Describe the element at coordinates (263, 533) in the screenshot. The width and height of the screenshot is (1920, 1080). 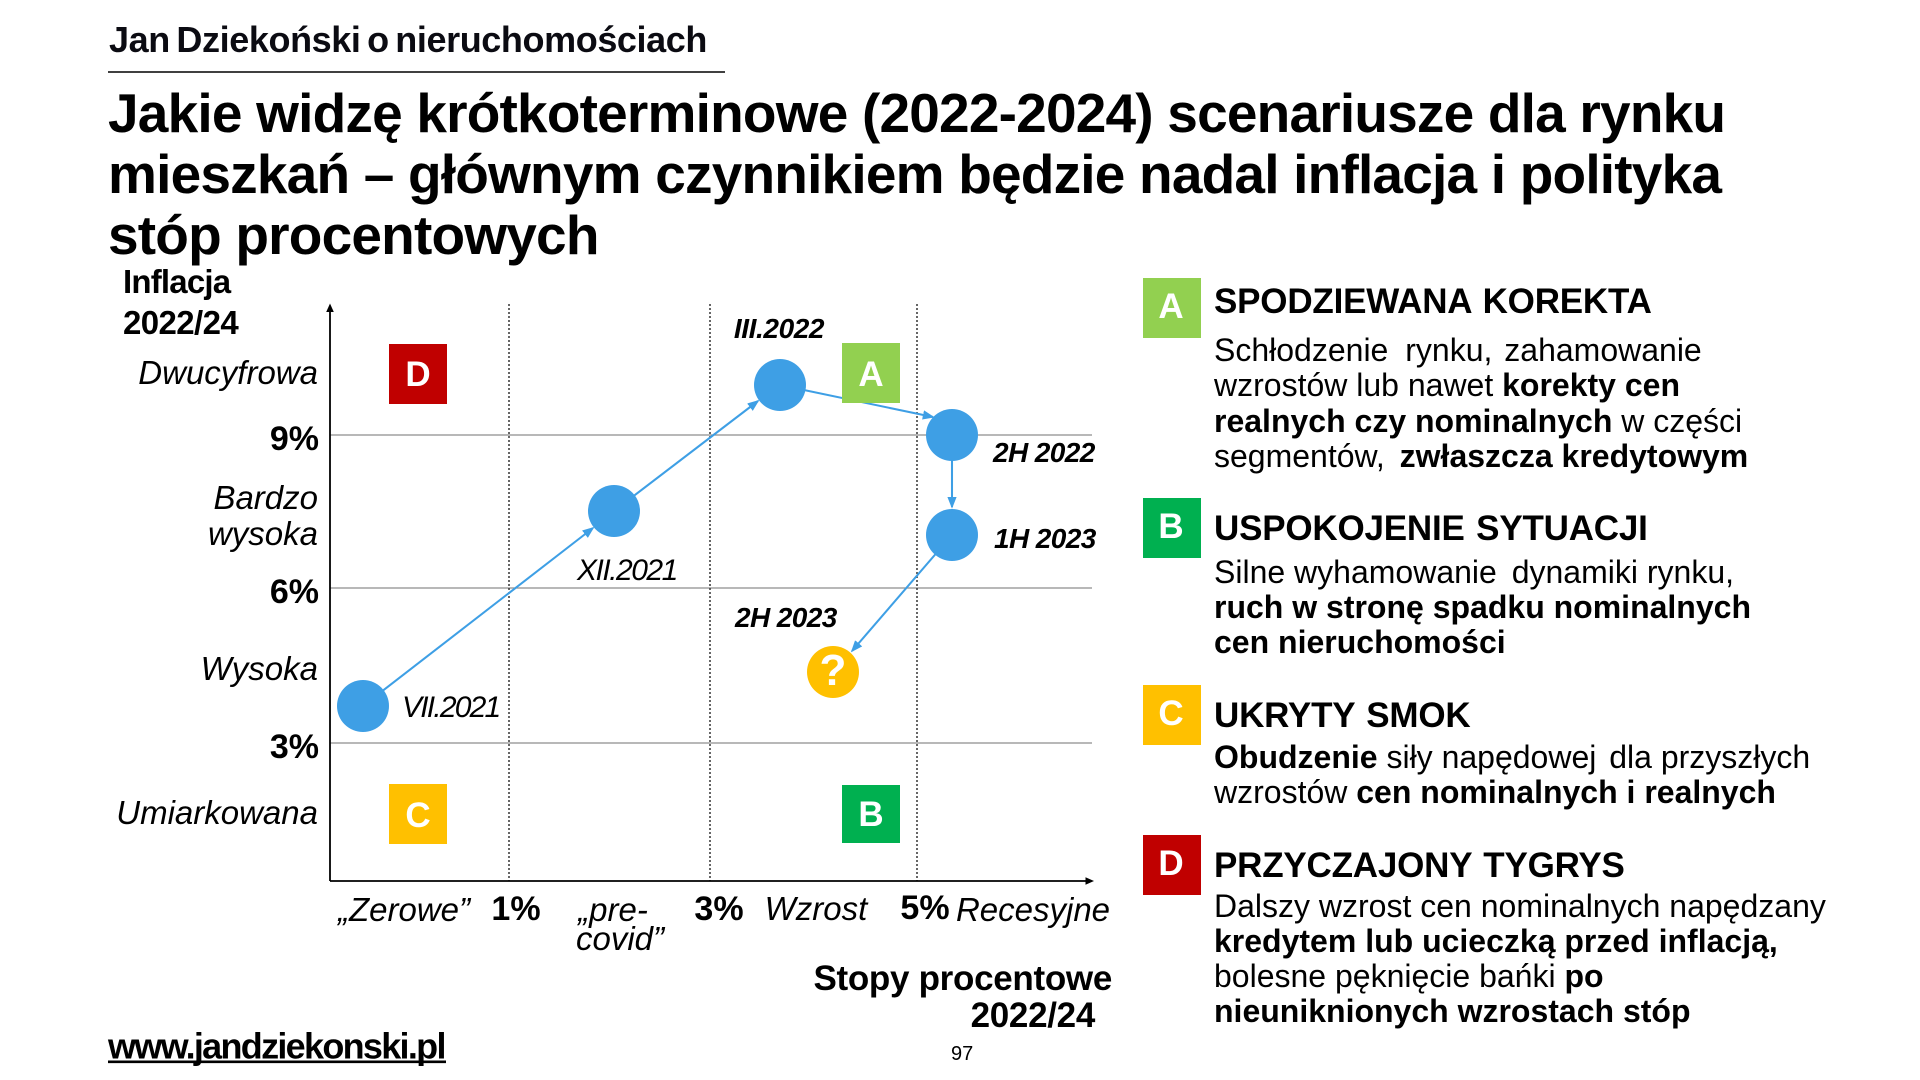
I see `svg-text: wysoka` at that location.